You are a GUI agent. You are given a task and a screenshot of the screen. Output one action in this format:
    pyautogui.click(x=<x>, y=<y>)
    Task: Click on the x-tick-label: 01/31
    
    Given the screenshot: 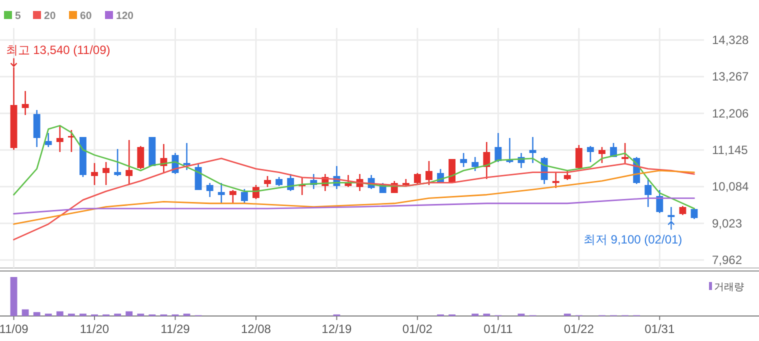 What is the action you would take?
    pyautogui.click(x=659, y=329)
    